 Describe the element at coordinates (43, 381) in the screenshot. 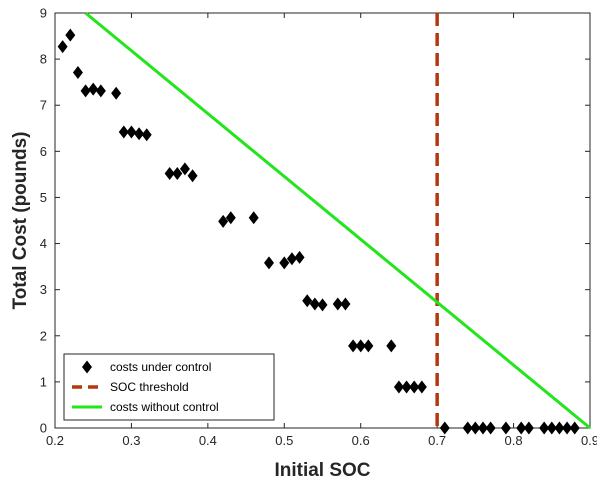

I see `y-tick-label: 1` at that location.